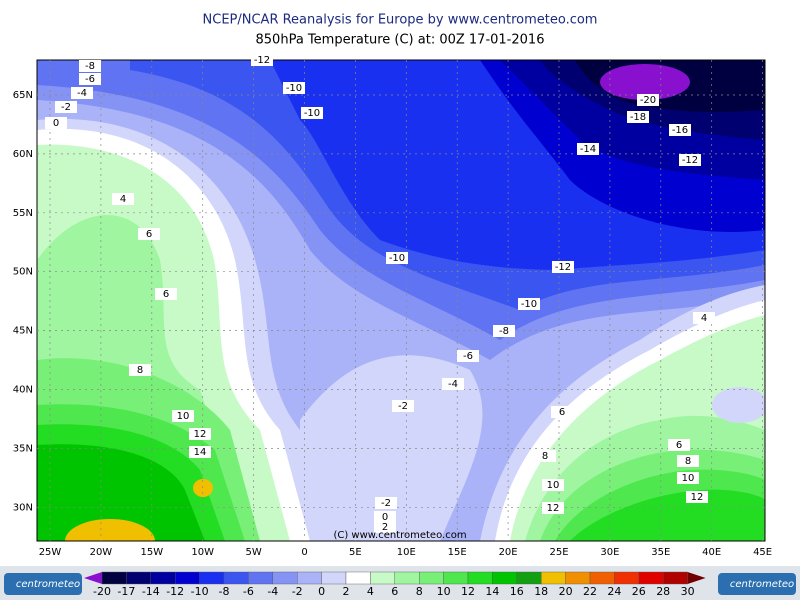 The image size is (800, 604). What do you see at coordinates (48, 584) in the screenshot?
I see `logo-text: centrometeo` at bounding box center [48, 584].